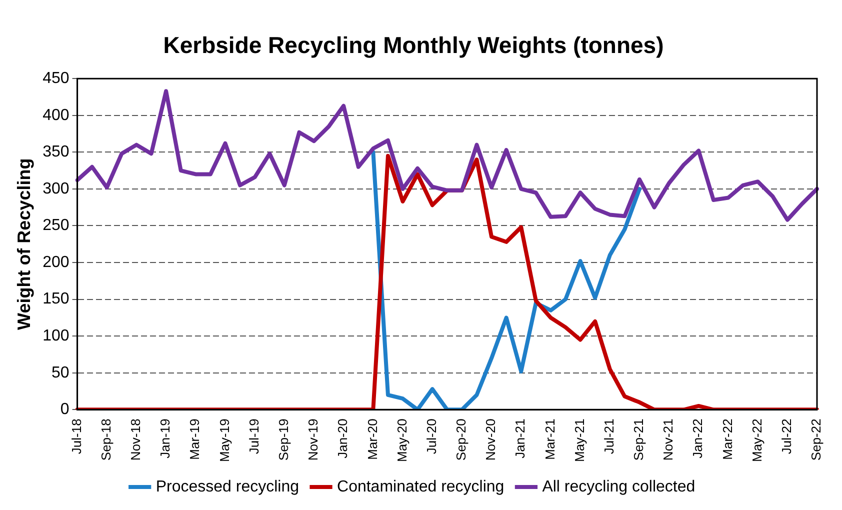  Describe the element at coordinates (431, 436) in the screenshot. I see `x-tick-label: Jul-20` at that location.